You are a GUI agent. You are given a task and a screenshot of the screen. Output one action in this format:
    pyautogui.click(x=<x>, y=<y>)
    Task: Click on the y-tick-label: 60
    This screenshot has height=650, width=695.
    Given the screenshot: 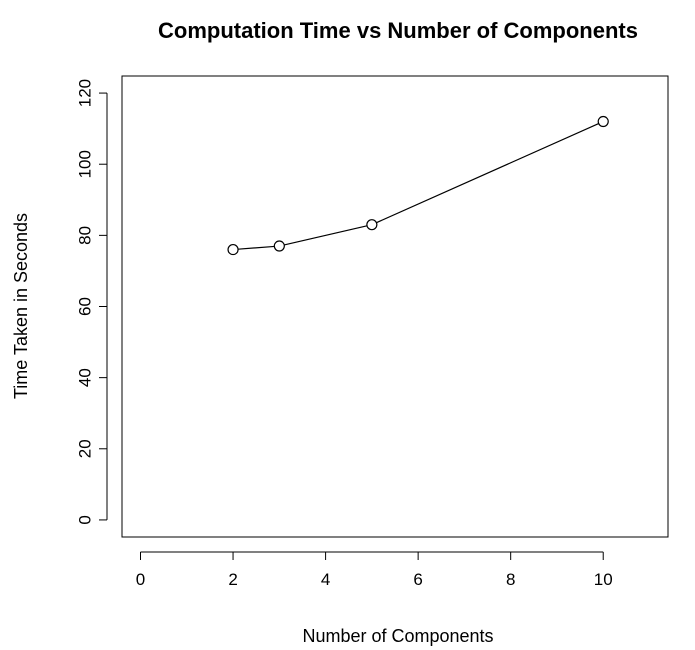 What is the action you would take?
    pyautogui.click(x=85, y=306)
    